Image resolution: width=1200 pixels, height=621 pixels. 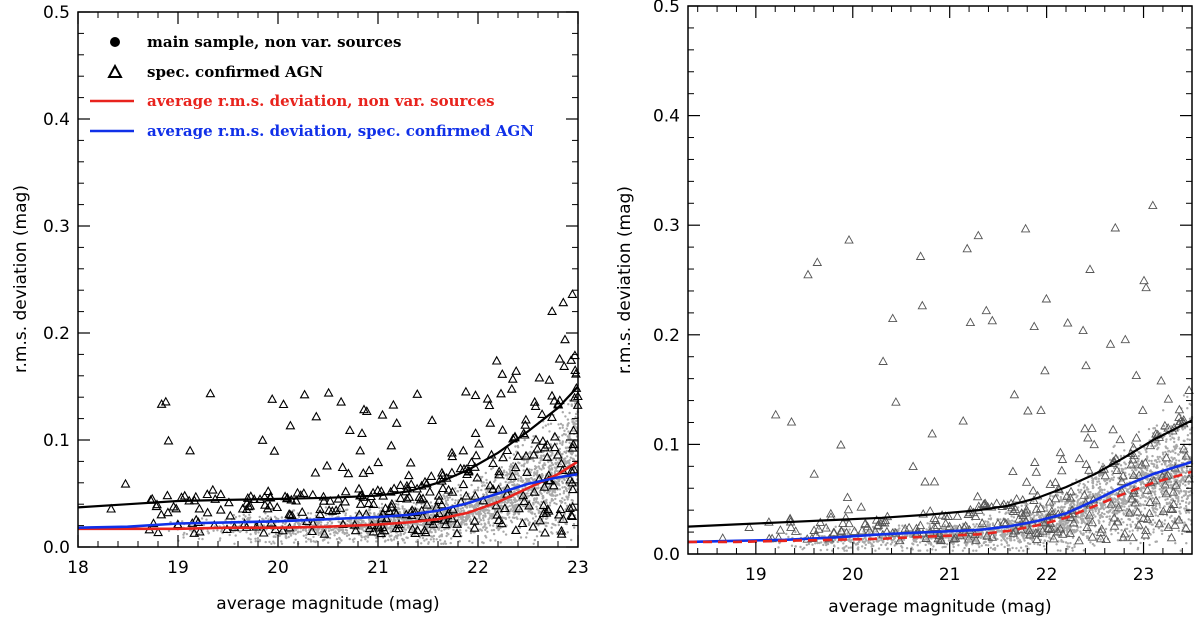 I want to click on x-tick-label: 18, so click(x=78, y=568).